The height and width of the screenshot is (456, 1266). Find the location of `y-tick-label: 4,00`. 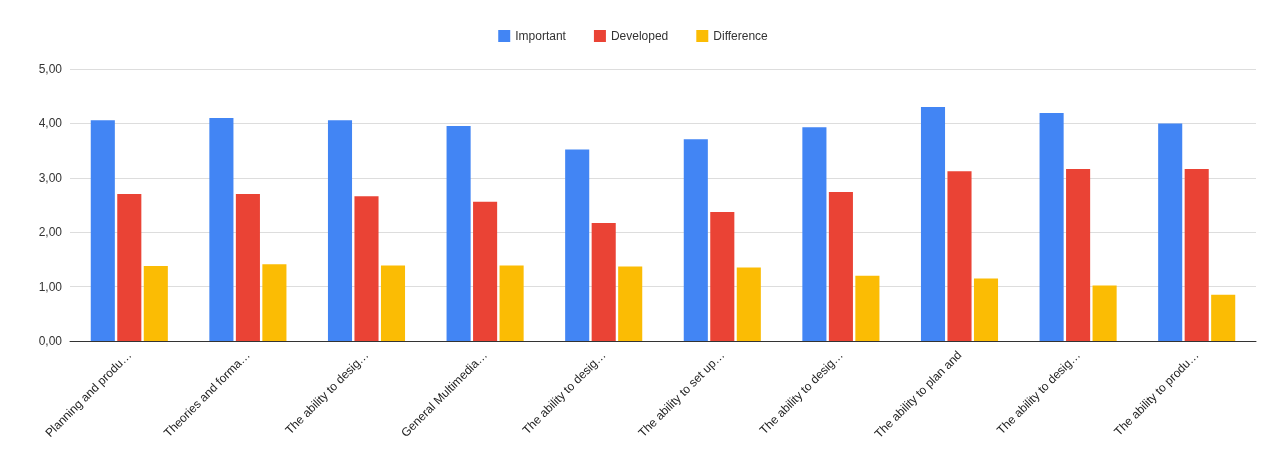

y-tick-label: 4,00 is located at coordinates (50, 123).